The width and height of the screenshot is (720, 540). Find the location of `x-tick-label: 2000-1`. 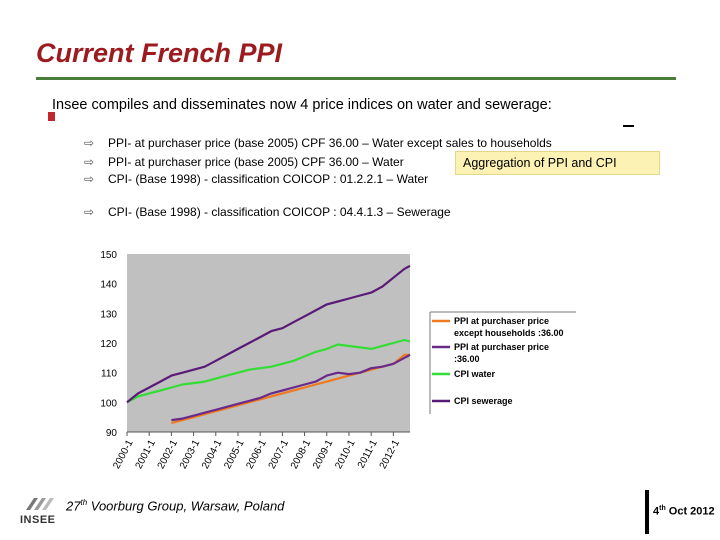

x-tick-label: 2000-1 is located at coordinates (123, 454).